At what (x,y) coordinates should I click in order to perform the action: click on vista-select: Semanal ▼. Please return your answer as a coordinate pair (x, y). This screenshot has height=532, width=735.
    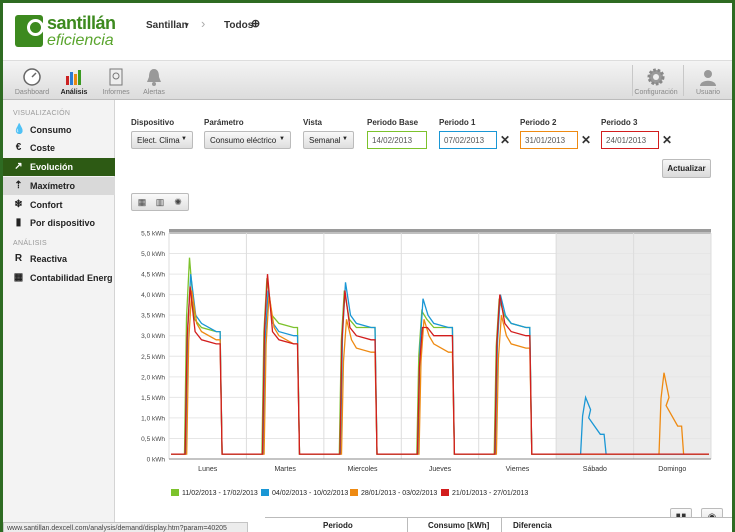
    Looking at the image, I should click on (328, 140).